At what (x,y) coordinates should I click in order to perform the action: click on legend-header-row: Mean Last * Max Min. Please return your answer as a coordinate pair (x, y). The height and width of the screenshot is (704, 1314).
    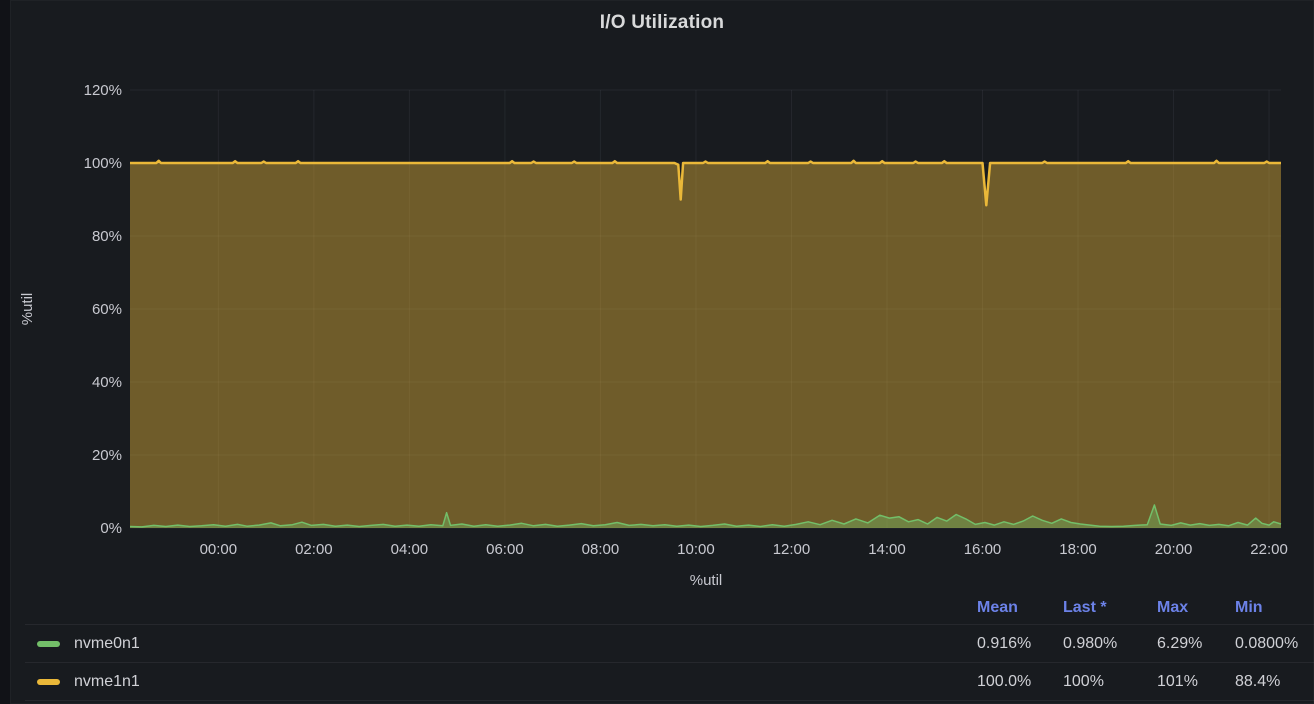
    Looking at the image, I should click on (669, 608).